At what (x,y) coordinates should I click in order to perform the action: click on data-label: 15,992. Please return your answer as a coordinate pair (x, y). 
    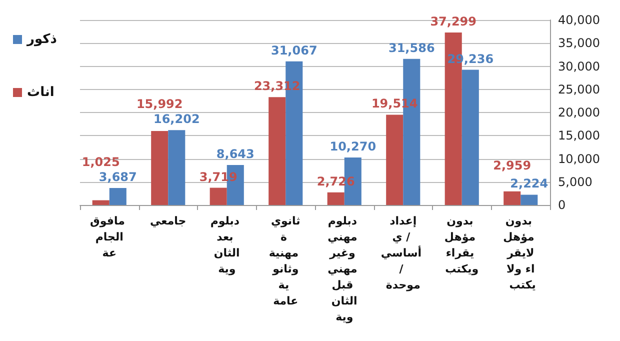
    Looking at the image, I should click on (159, 104).